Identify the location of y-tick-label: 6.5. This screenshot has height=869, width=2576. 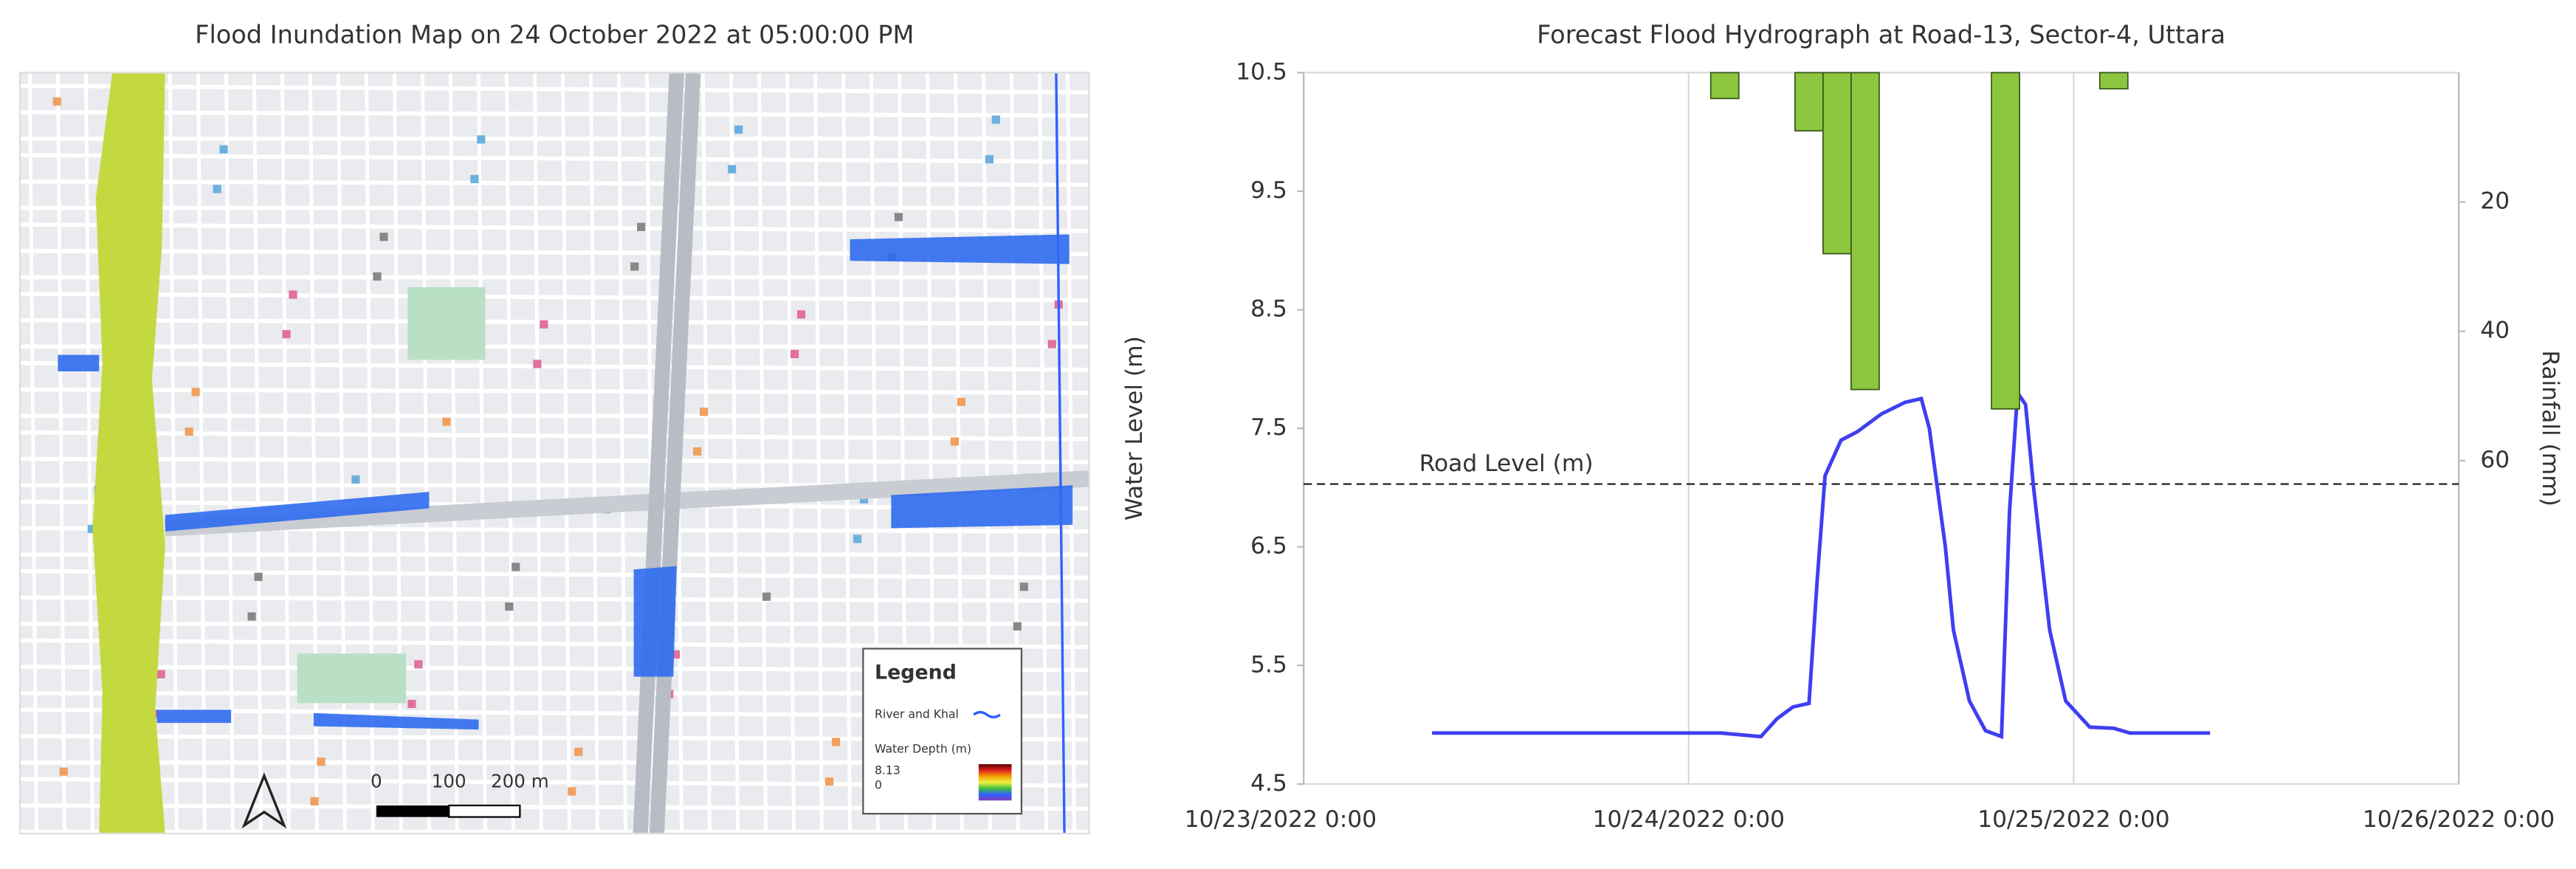
(1268, 546).